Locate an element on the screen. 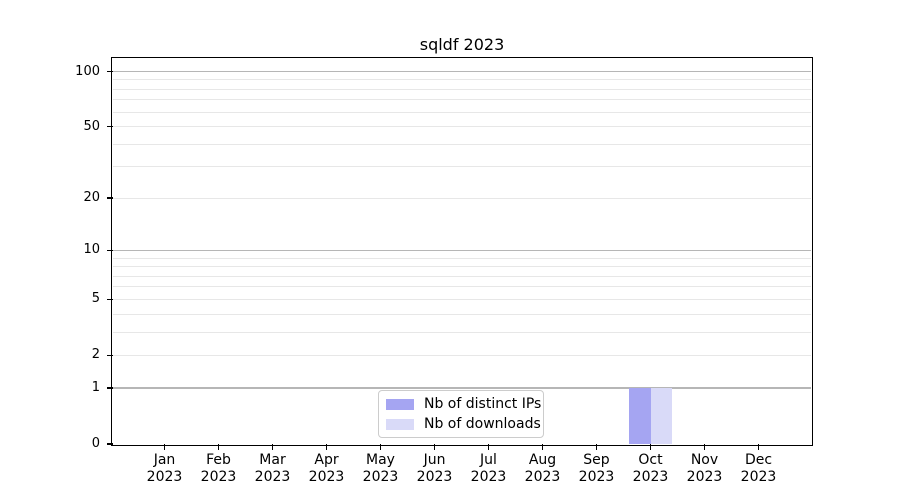 This screenshot has width=900, height=500. legend-swatch-distinct-ips is located at coordinates (400, 405).